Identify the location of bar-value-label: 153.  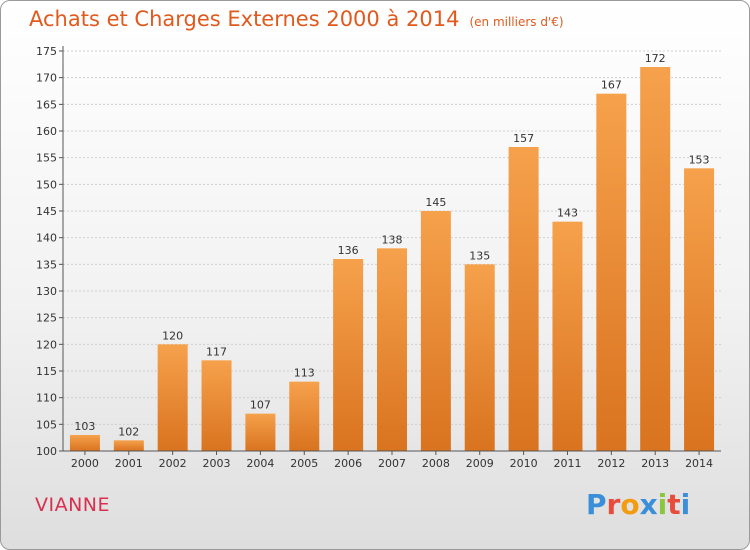
(699, 159).